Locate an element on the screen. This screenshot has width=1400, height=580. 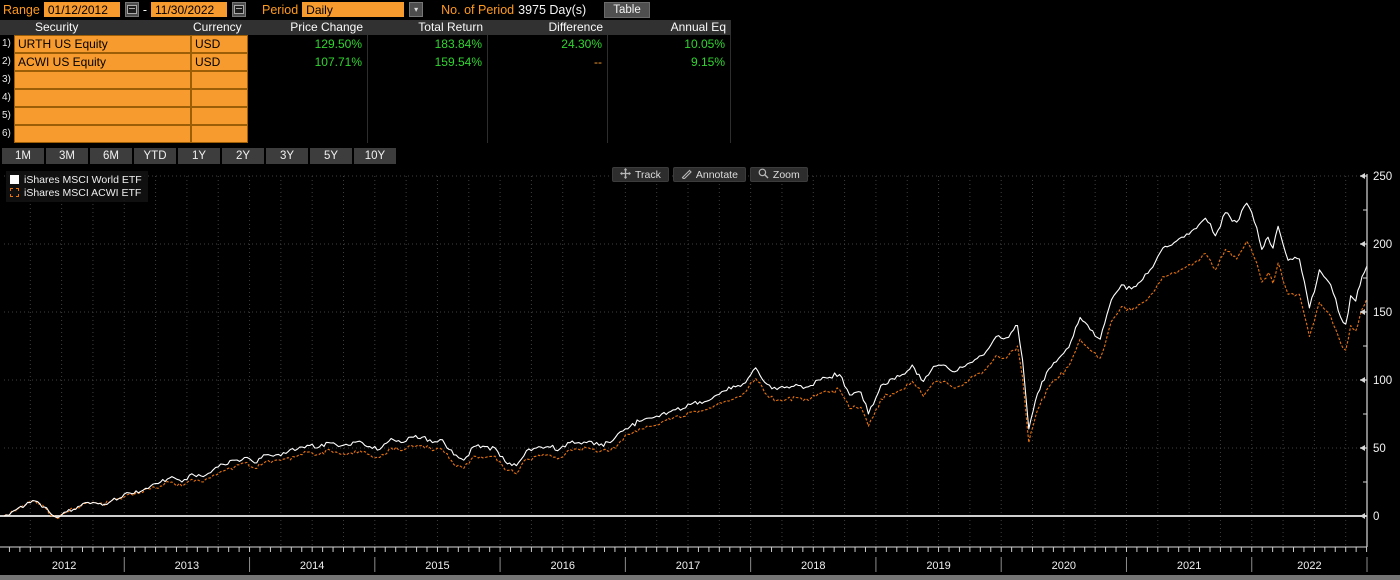
legend-item: iShares MSCI World ETF is located at coordinates (76, 179).